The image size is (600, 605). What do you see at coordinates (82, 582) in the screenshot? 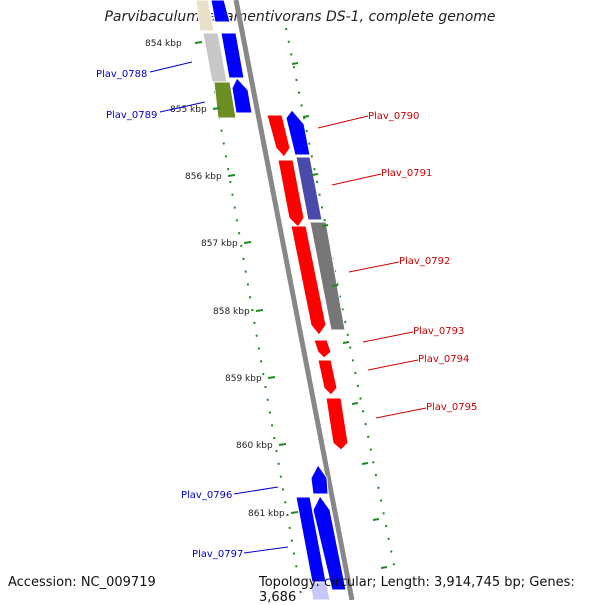
I see `accession-label: Accession: NC_009719` at bounding box center [82, 582].